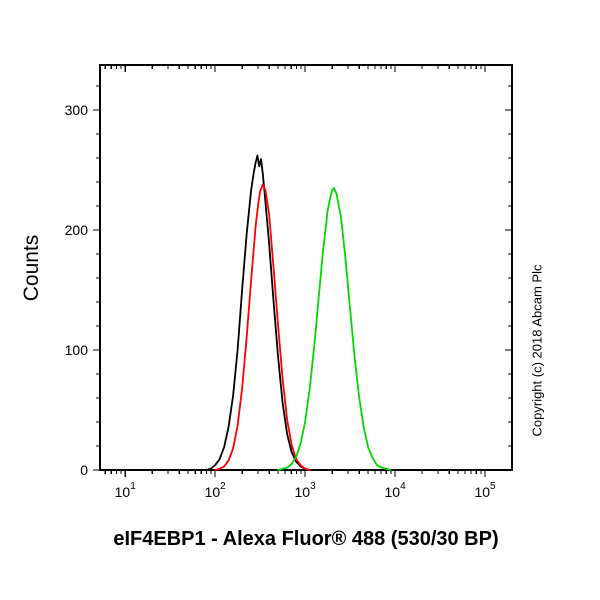 The width and height of the screenshot is (600, 600). I want to click on x-tick-labels: 10¹ 10² 10³ 10⁴ 10⁵, so click(305, 490).